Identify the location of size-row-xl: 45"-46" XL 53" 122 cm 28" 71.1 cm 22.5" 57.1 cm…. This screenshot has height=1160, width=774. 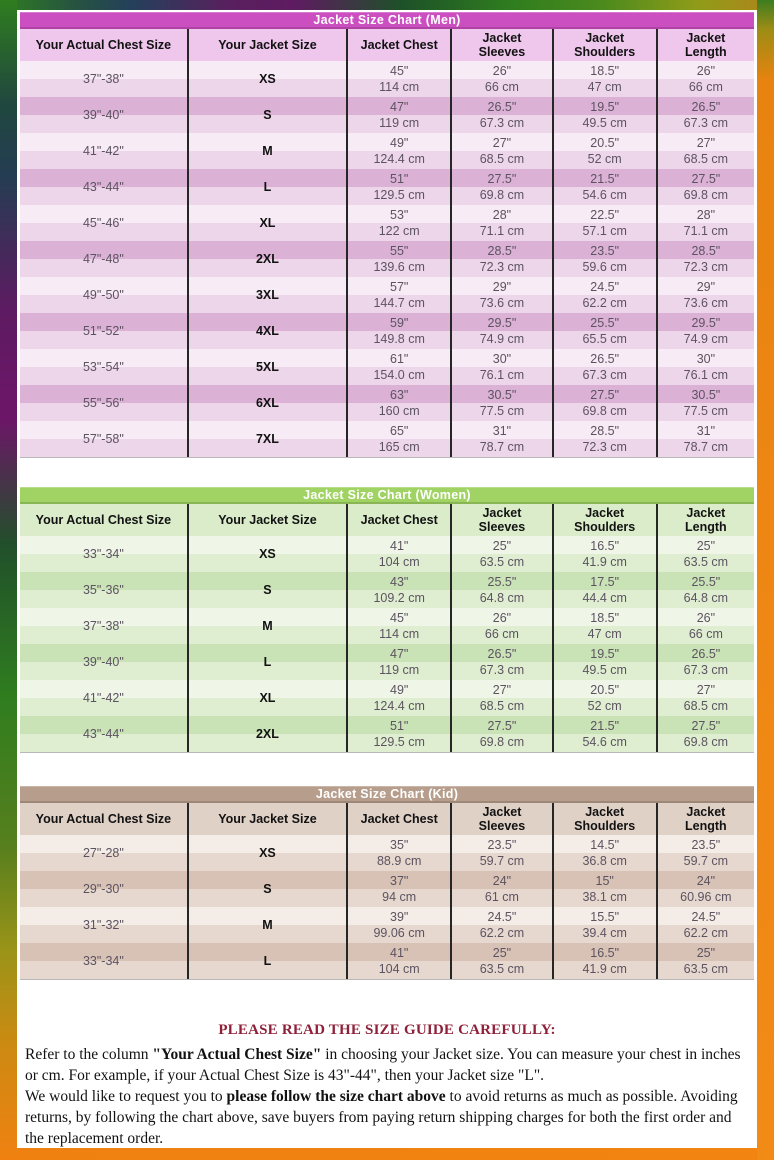
(387, 223).